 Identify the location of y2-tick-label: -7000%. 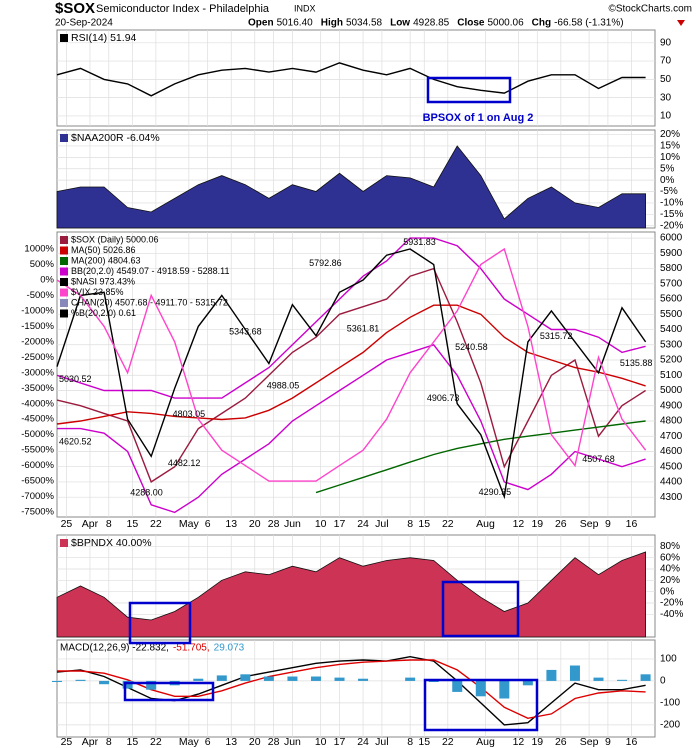
(37, 496).